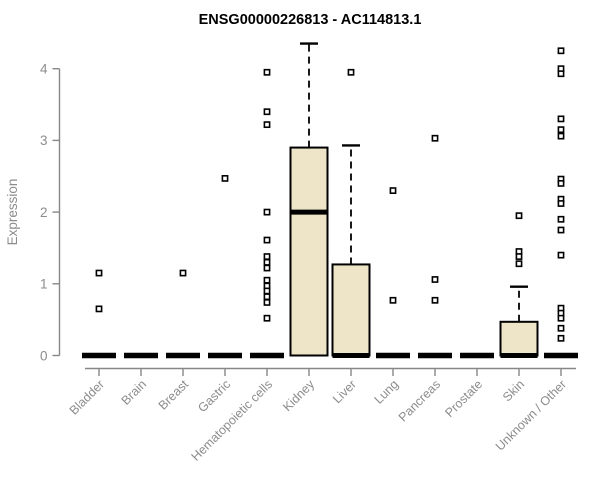 Image resolution: width=600 pixels, height=500 pixels. What do you see at coordinates (87, 397) in the screenshot?
I see `x-tick-label: Bladder` at bounding box center [87, 397].